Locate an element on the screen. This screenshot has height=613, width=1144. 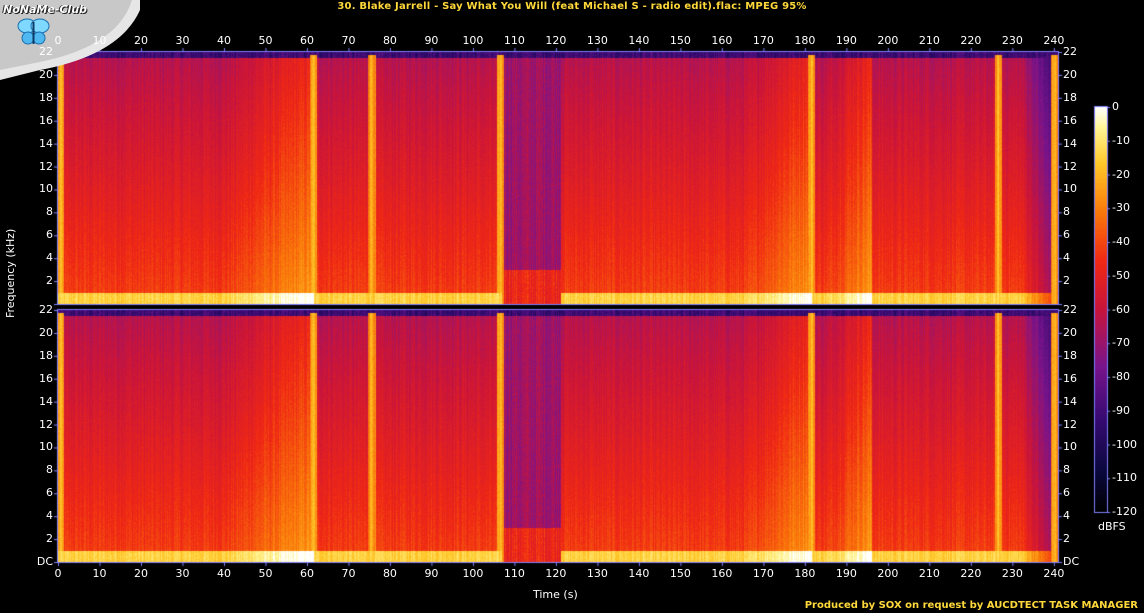
x-tick-label-top: 180 is located at coordinates (805, 40).